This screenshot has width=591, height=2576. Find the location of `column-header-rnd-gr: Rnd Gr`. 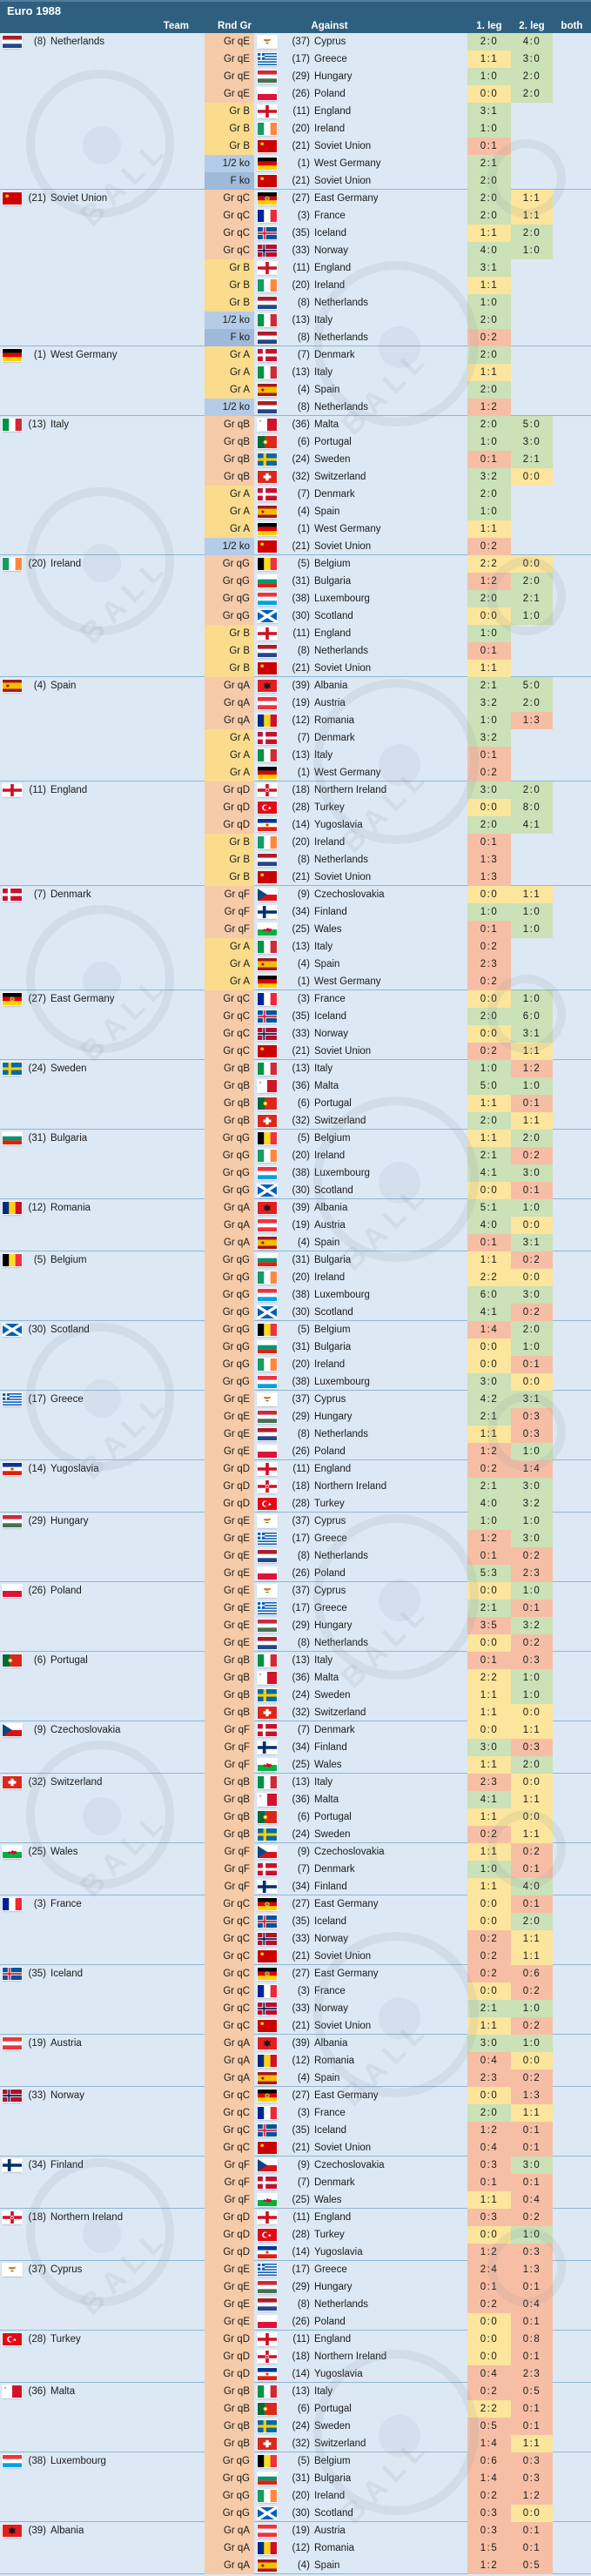

column-header-rnd-gr: Rnd Gr is located at coordinates (235, 26).